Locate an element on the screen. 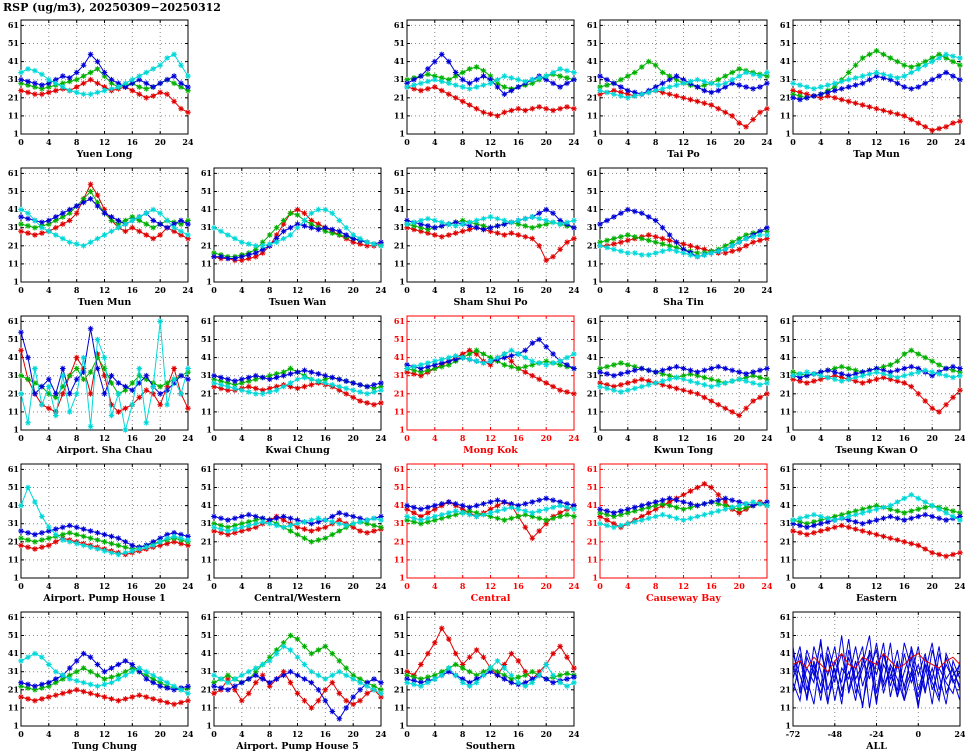  chart-yuen-long: 1 11 21 31 41 51 61 0 4 8 12 16 20 24 Yuen Long is located at coordinates (96, 88).